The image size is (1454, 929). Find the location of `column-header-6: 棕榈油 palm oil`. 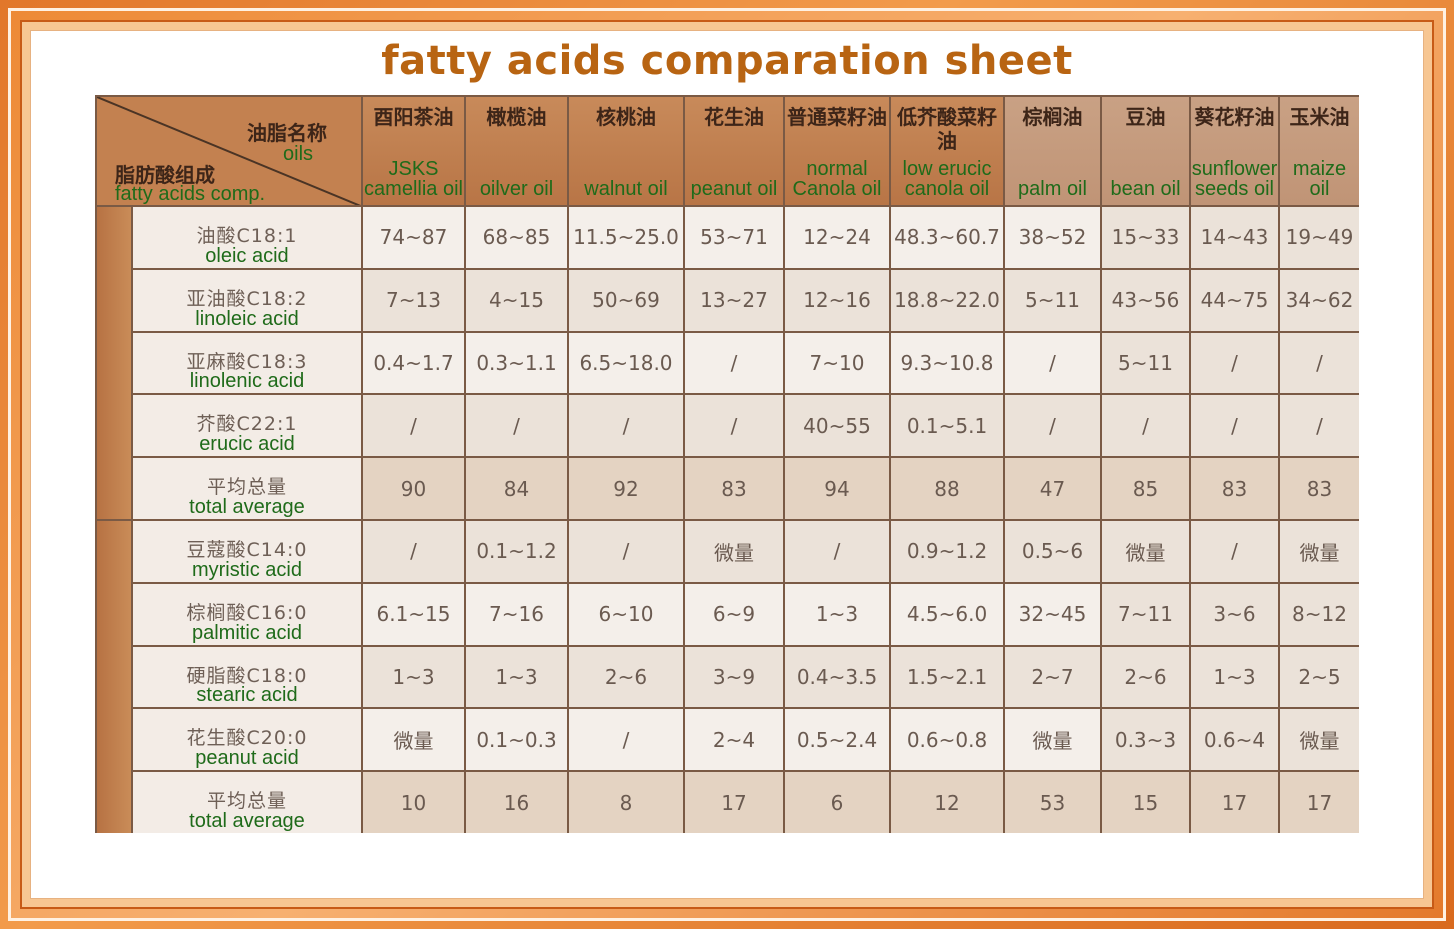

column-header-6: 棕榈油 palm oil is located at coordinates (1052, 151).